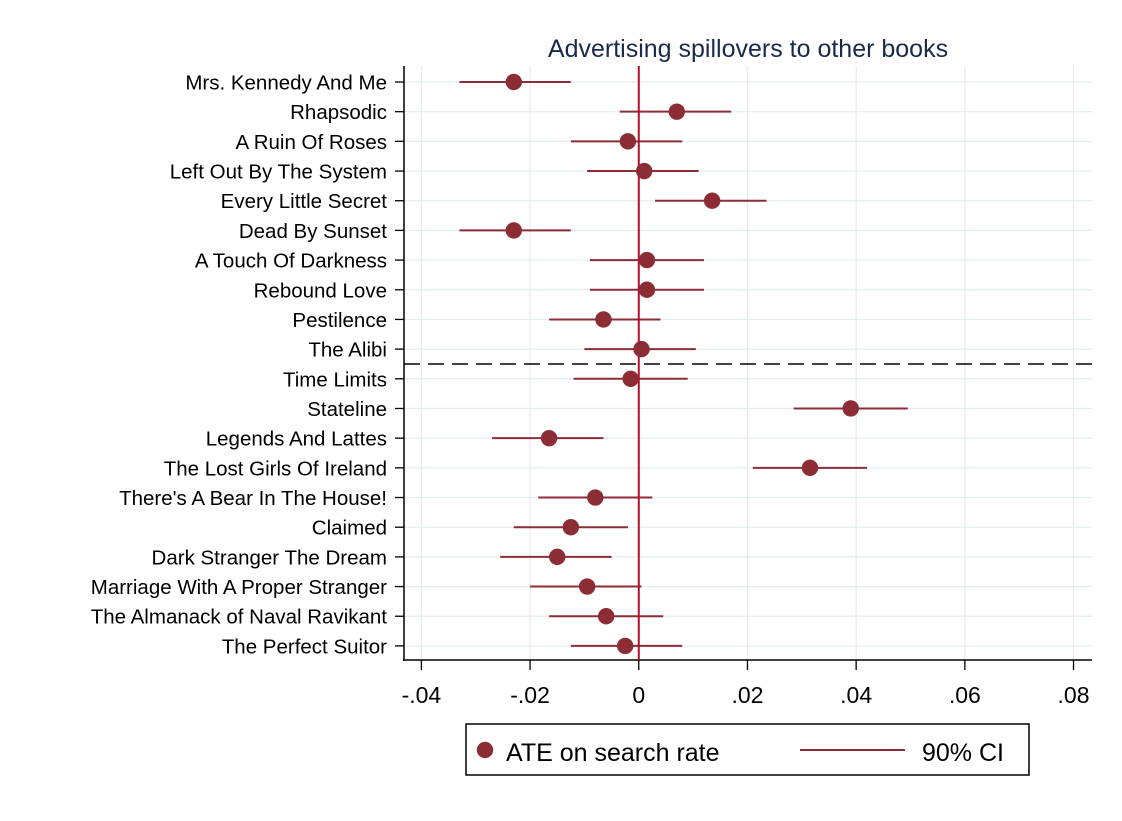 The width and height of the screenshot is (1122, 821). What do you see at coordinates (422, 695) in the screenshot?
I see `x-tick-label: -.04` at bounding box center [422, 695].